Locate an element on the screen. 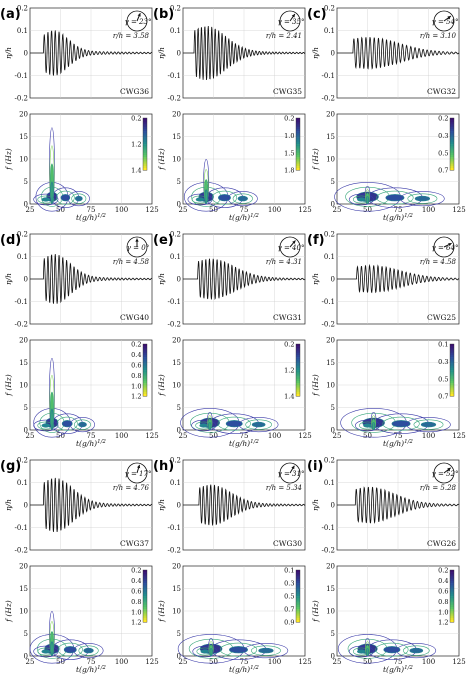 The image size is (474, 683). colorbar-frame is located at coordinates (298, 596).